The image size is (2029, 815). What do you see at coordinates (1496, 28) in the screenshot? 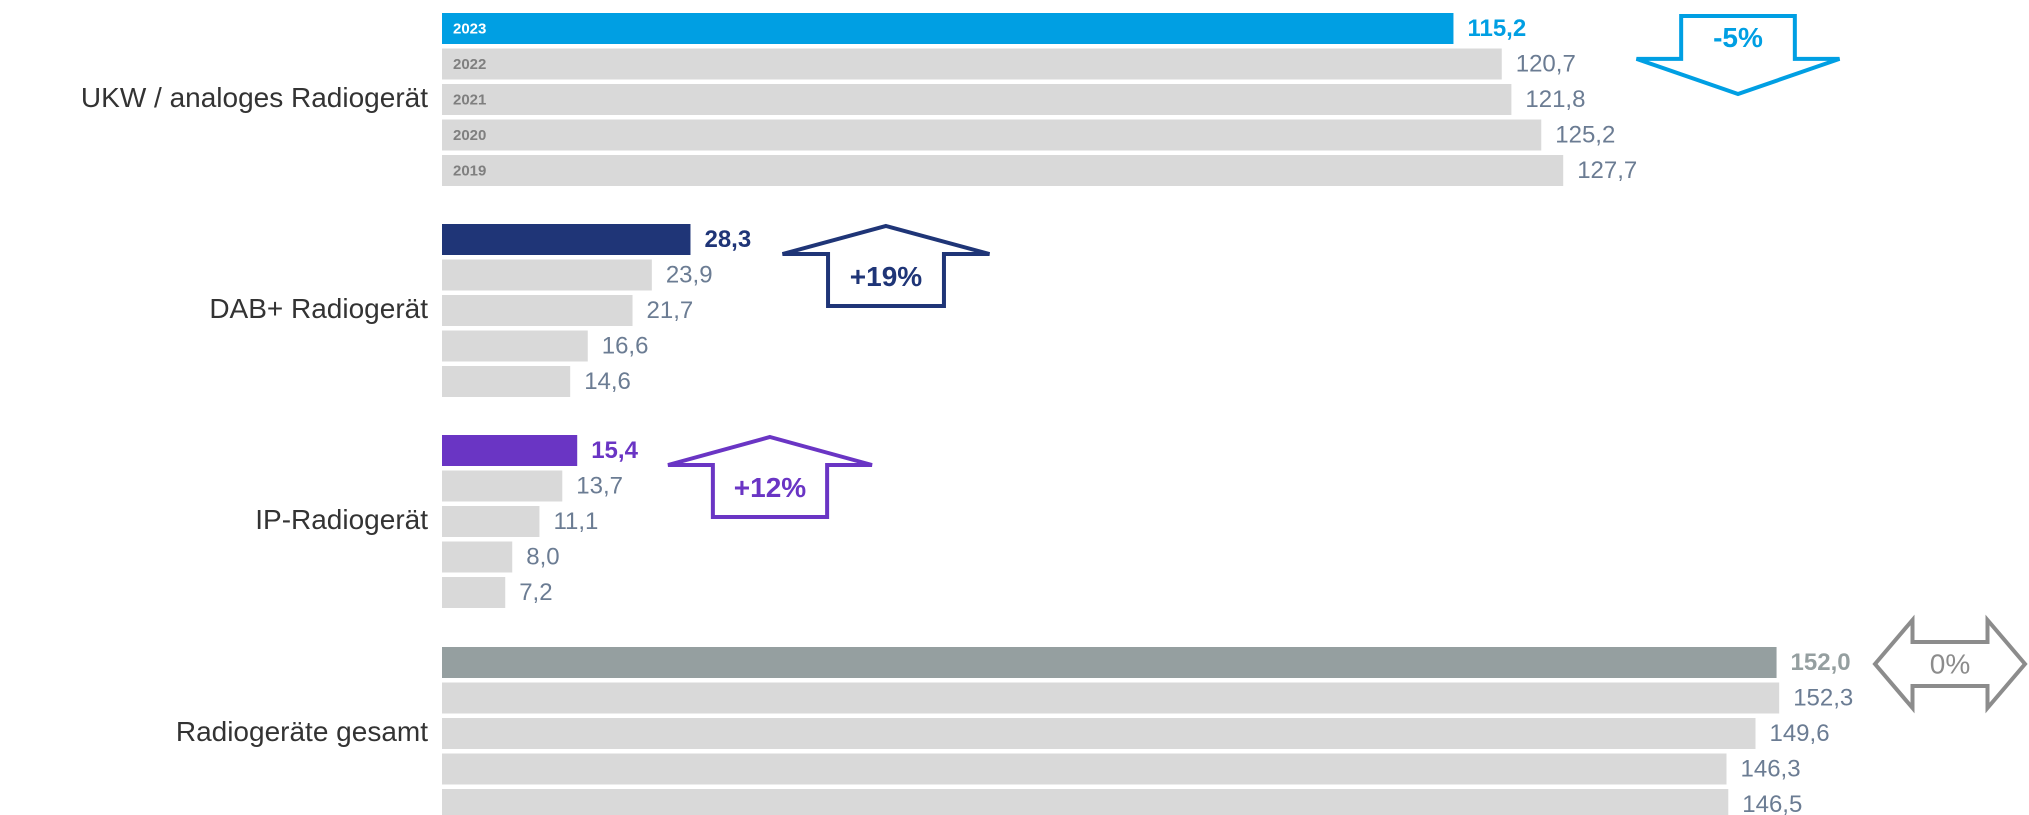
I see `value-label: 115,2` at bounding box center [1496, 28].